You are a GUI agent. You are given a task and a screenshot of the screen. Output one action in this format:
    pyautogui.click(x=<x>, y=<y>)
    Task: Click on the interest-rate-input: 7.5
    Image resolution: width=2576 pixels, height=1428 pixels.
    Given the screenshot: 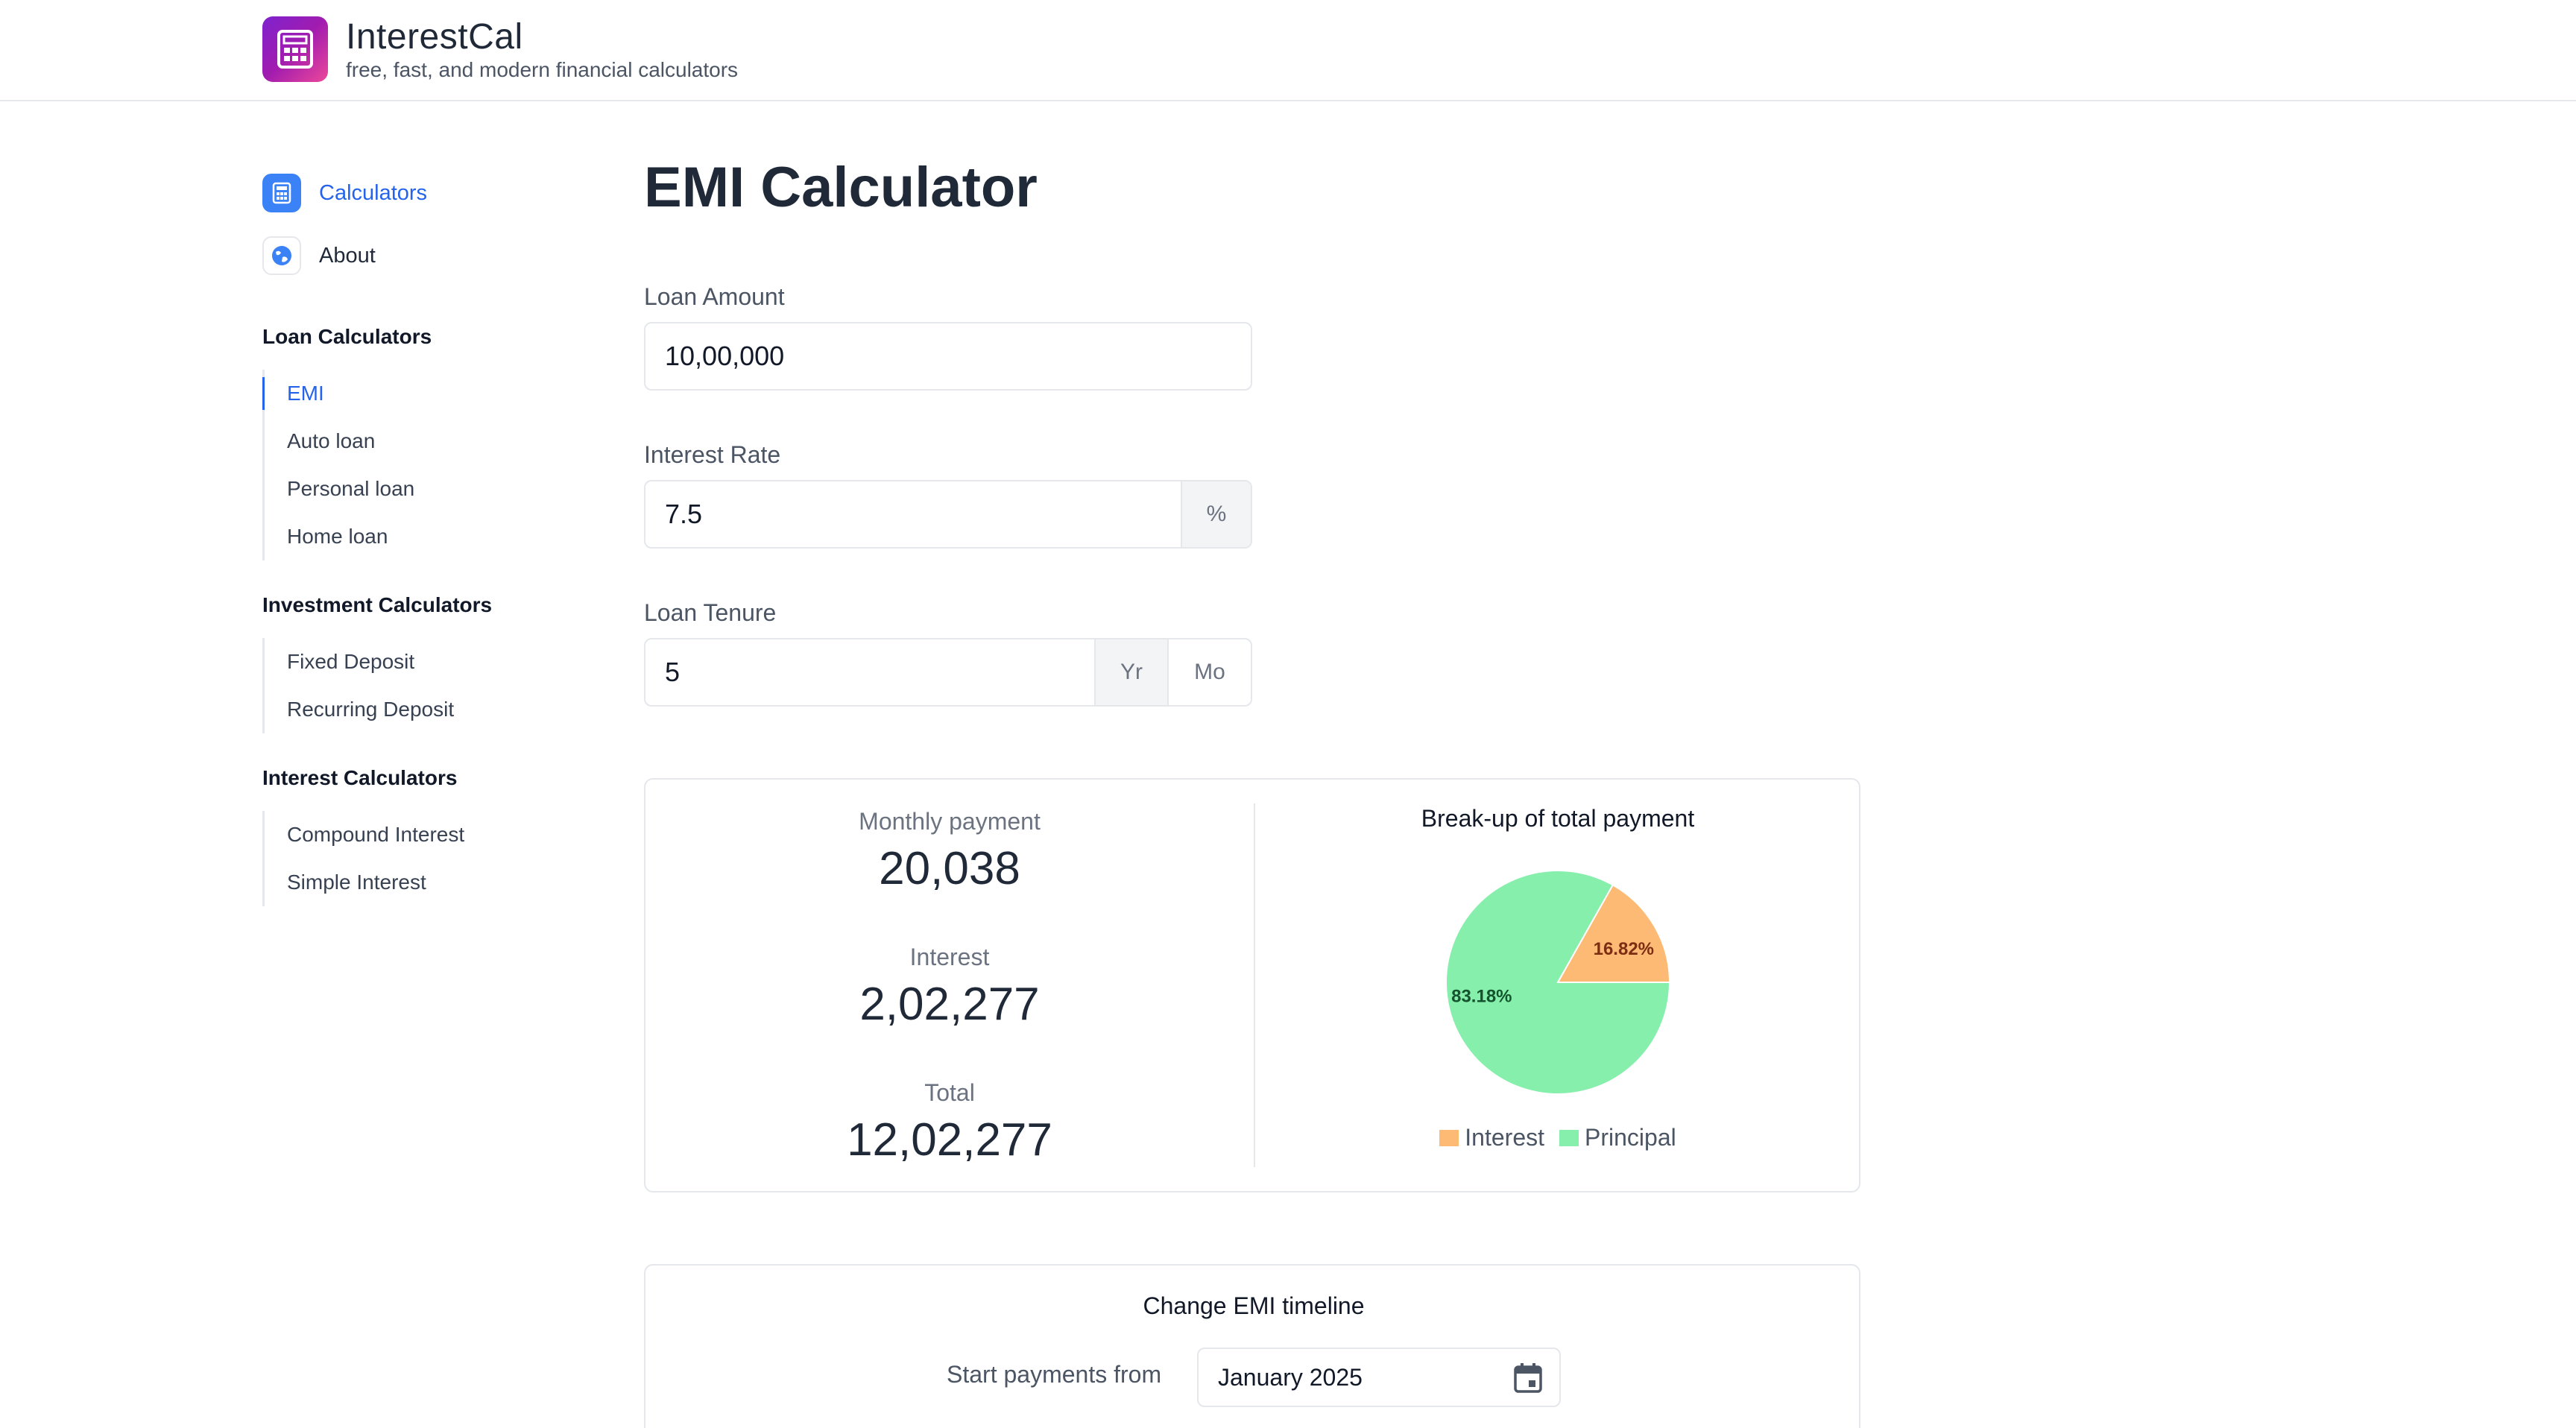 What is the action you would take?
    pyautogui.click(x=684, y=514)
    